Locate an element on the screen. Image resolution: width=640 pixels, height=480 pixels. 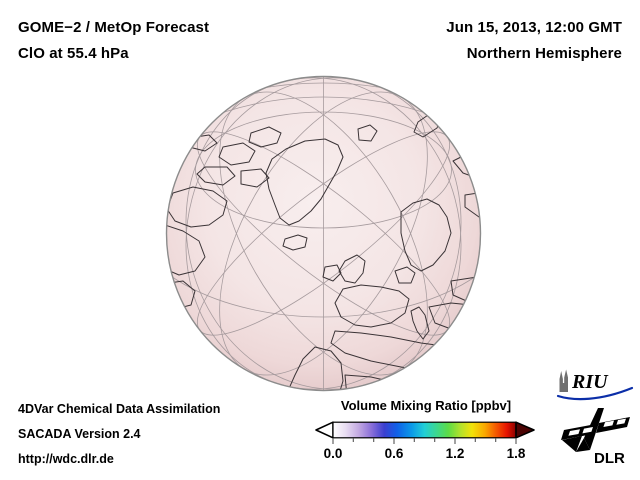
page-title: GOME−2 / MetOp Forecast is located at coordinates (114, 27).